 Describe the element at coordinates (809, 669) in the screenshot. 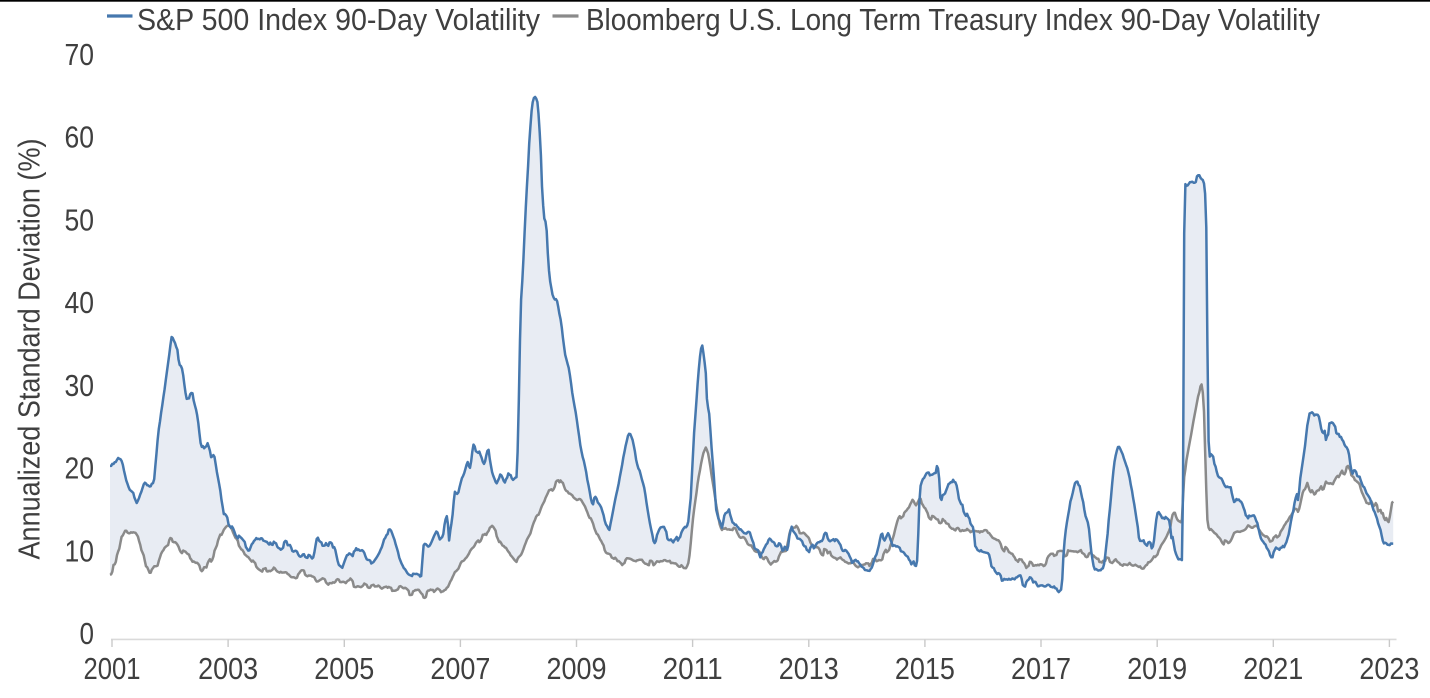

I see `svg-text: 2013` at that location.